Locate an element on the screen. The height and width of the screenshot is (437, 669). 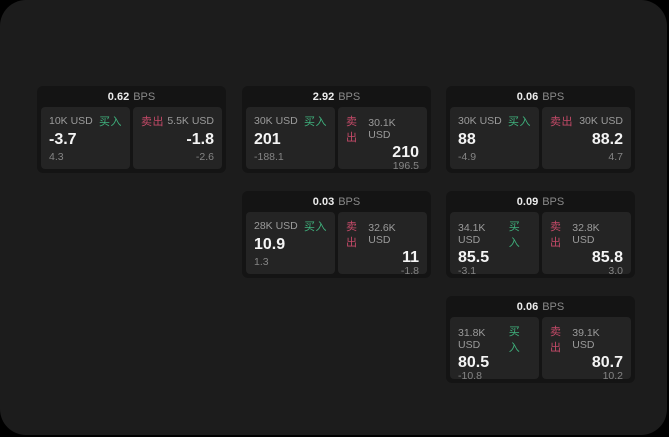
sell-sub-value: -2.6 is located at coordinates (204, 156).